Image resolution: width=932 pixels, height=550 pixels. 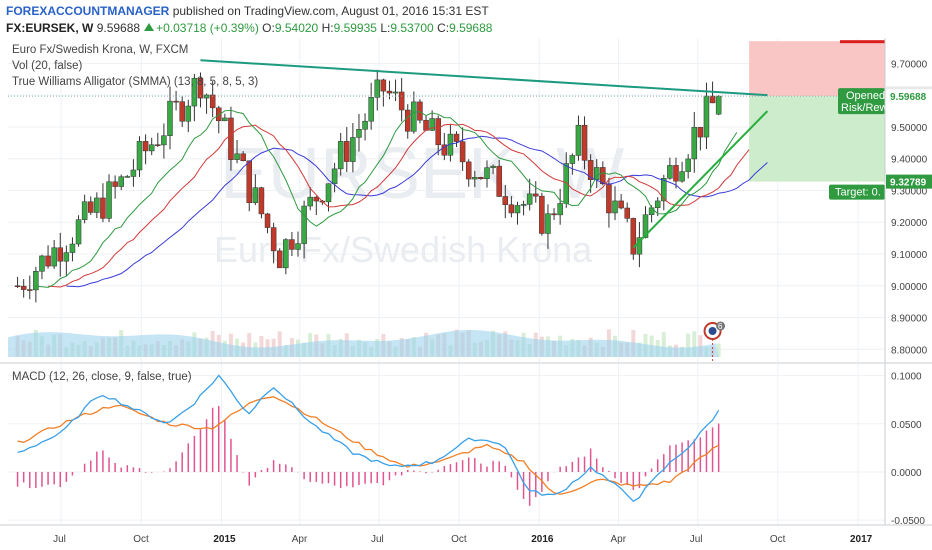 I want to click on resistance-trendline, so click(x=484, y=78).